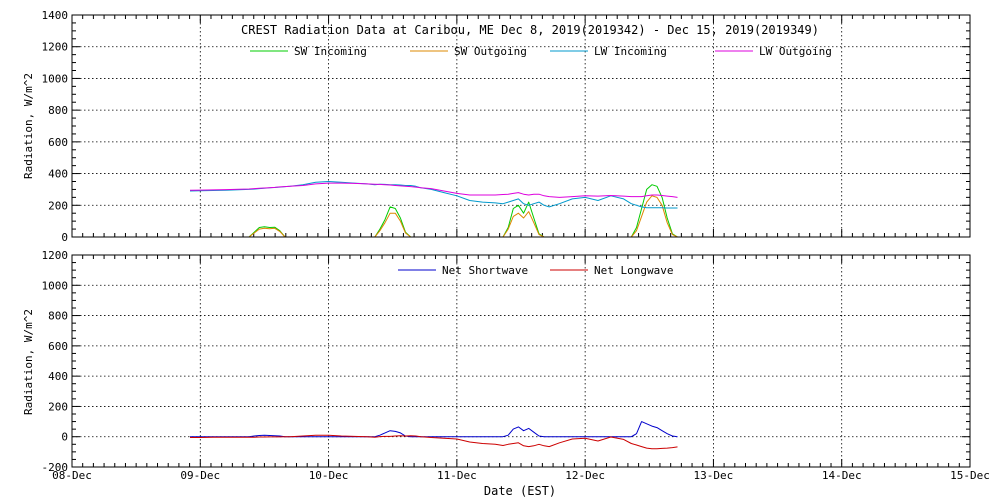 The height and width of the screenshot is (500, 1000). I want to click on x-tick-label: 15-Dec, so click(970, 475).